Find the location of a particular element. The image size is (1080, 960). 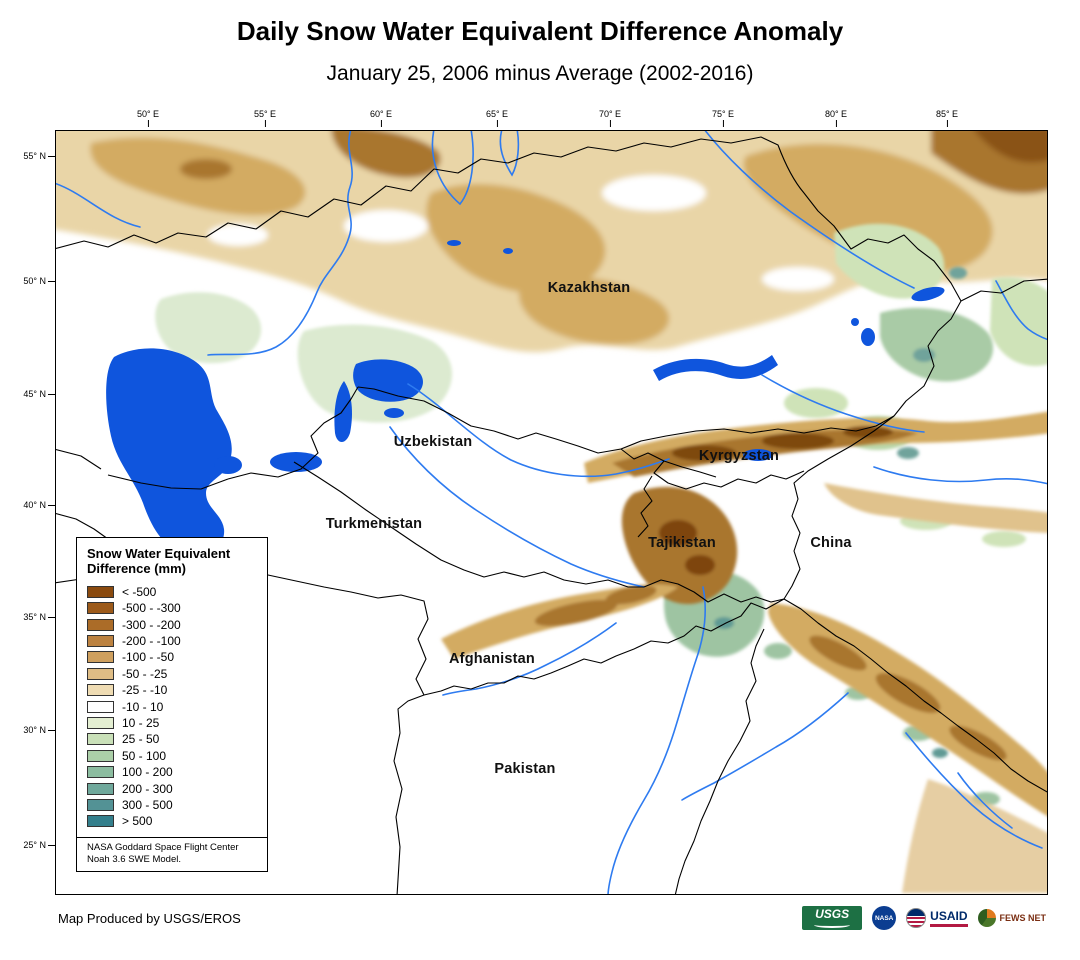

legend-class-row: -100 - -50 is located at coordinates (172, 657).